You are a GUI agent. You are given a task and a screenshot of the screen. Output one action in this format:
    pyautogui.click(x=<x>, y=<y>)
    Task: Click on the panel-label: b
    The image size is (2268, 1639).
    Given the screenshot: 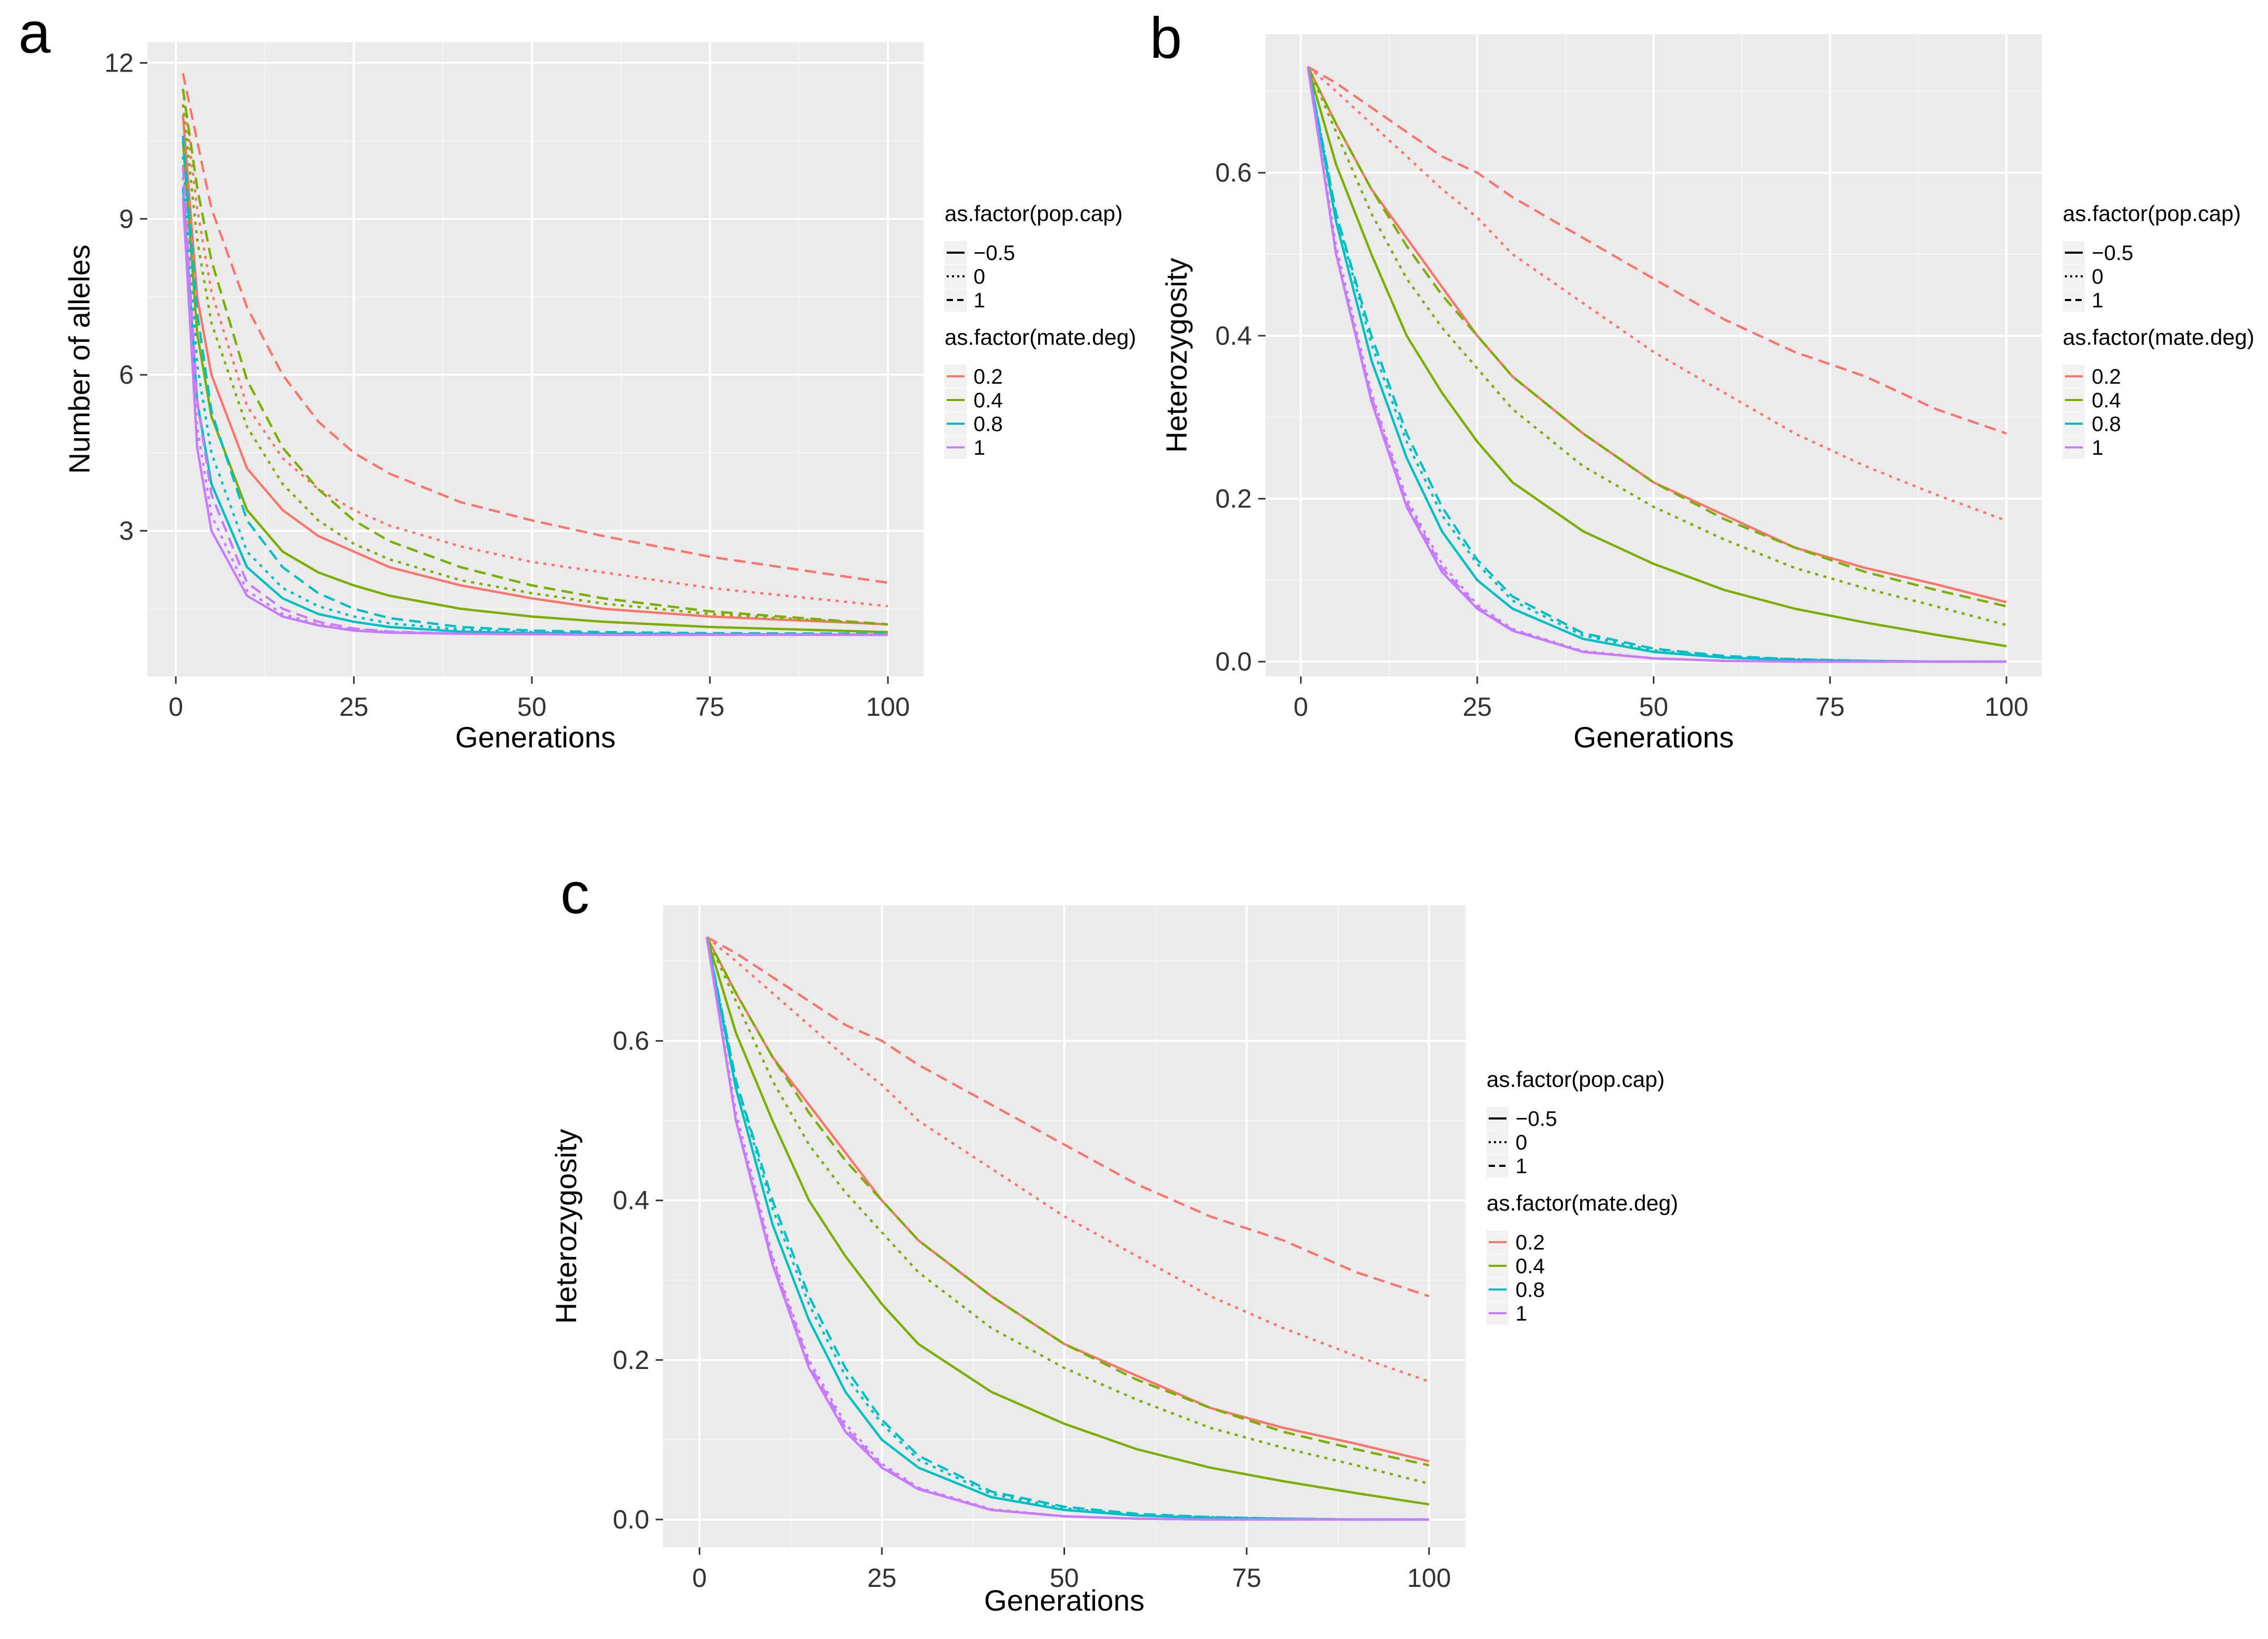 What is the action you would take?
    pyautogui.click(x=1166, y=39)
    